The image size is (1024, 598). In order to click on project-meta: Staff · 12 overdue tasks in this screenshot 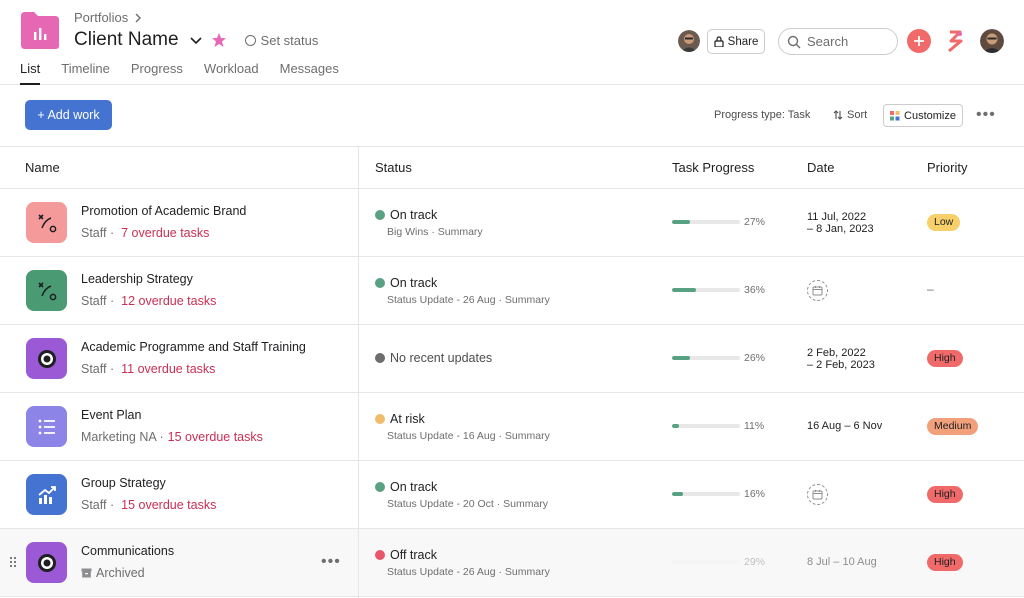, I will do `click(148, 301)`.